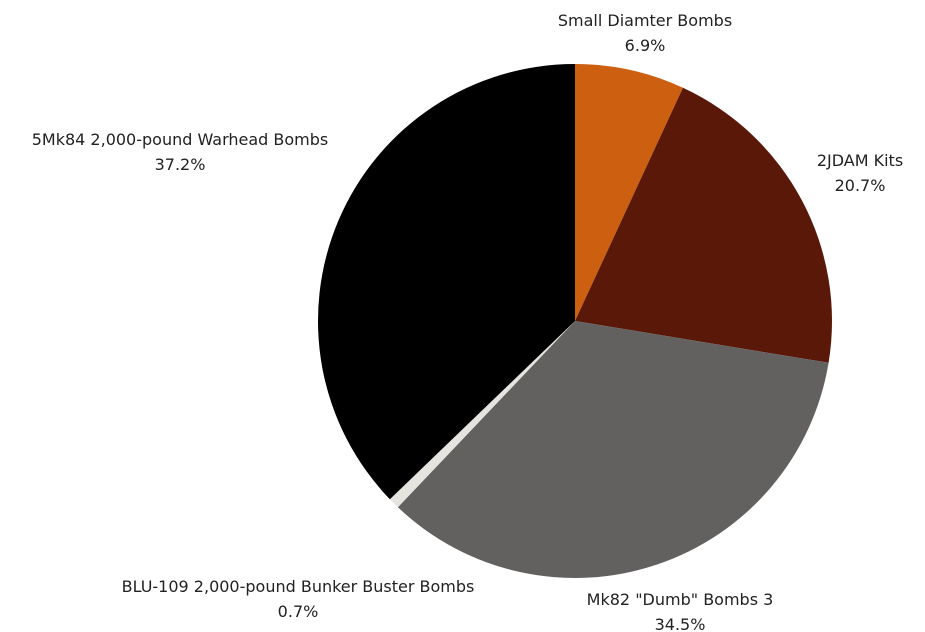 This screenshot has width=925, height=632. What do you see at coordinates (645, 20) in the screenshot?
I see `slice-label-name: Small Diamter Bombs` at bounding box center [645, 20].